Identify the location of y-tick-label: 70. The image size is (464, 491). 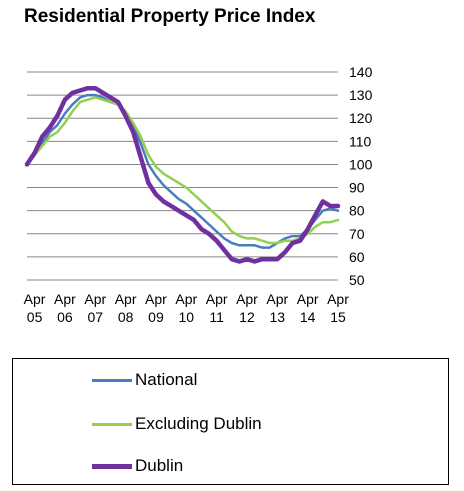
(357, 234).